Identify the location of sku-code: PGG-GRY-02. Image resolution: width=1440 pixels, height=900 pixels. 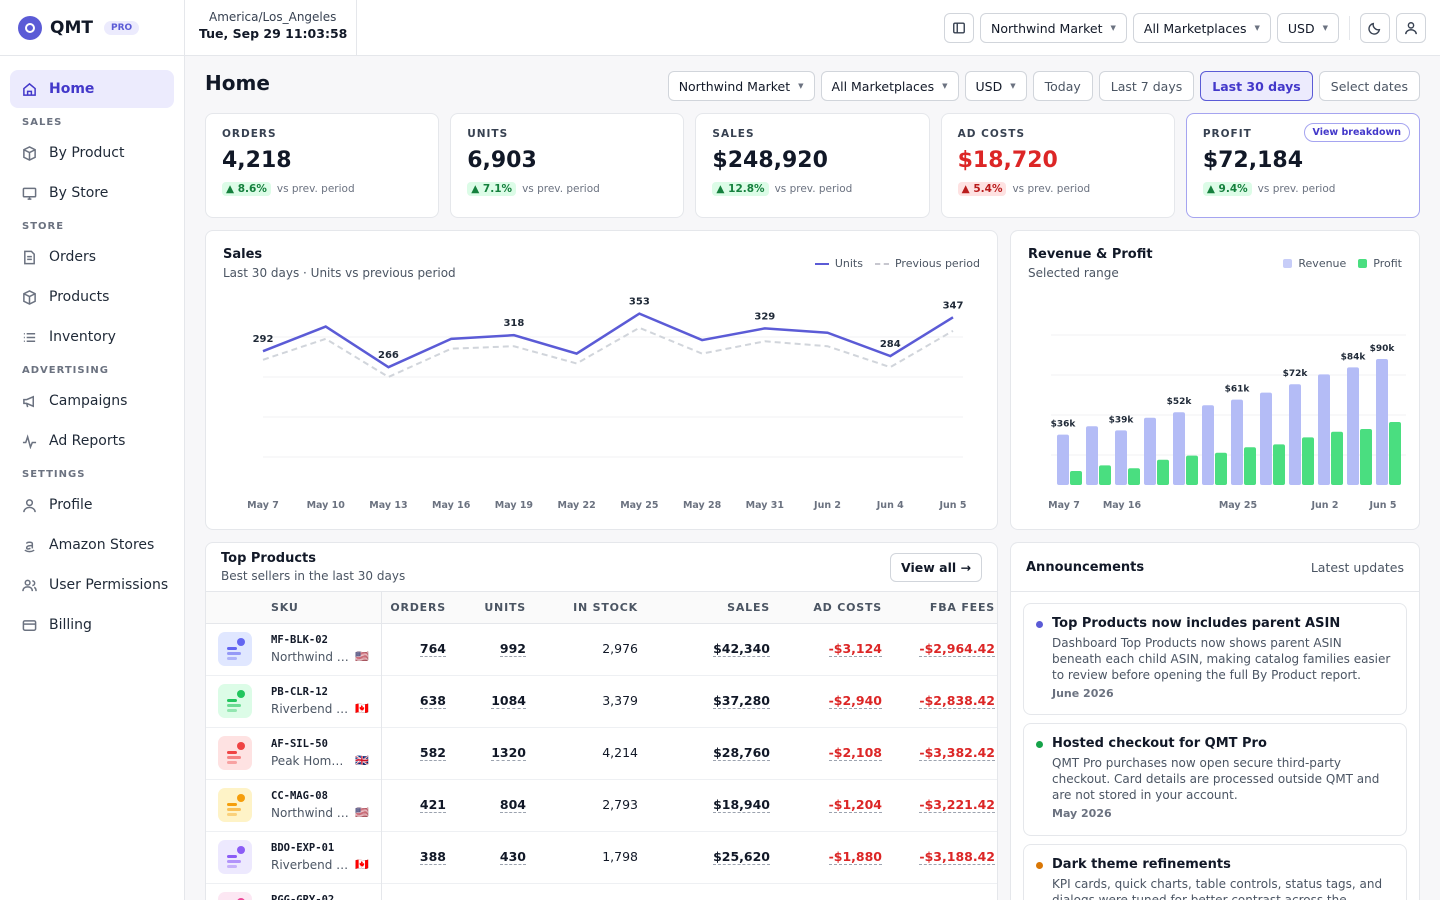
(303, 897).